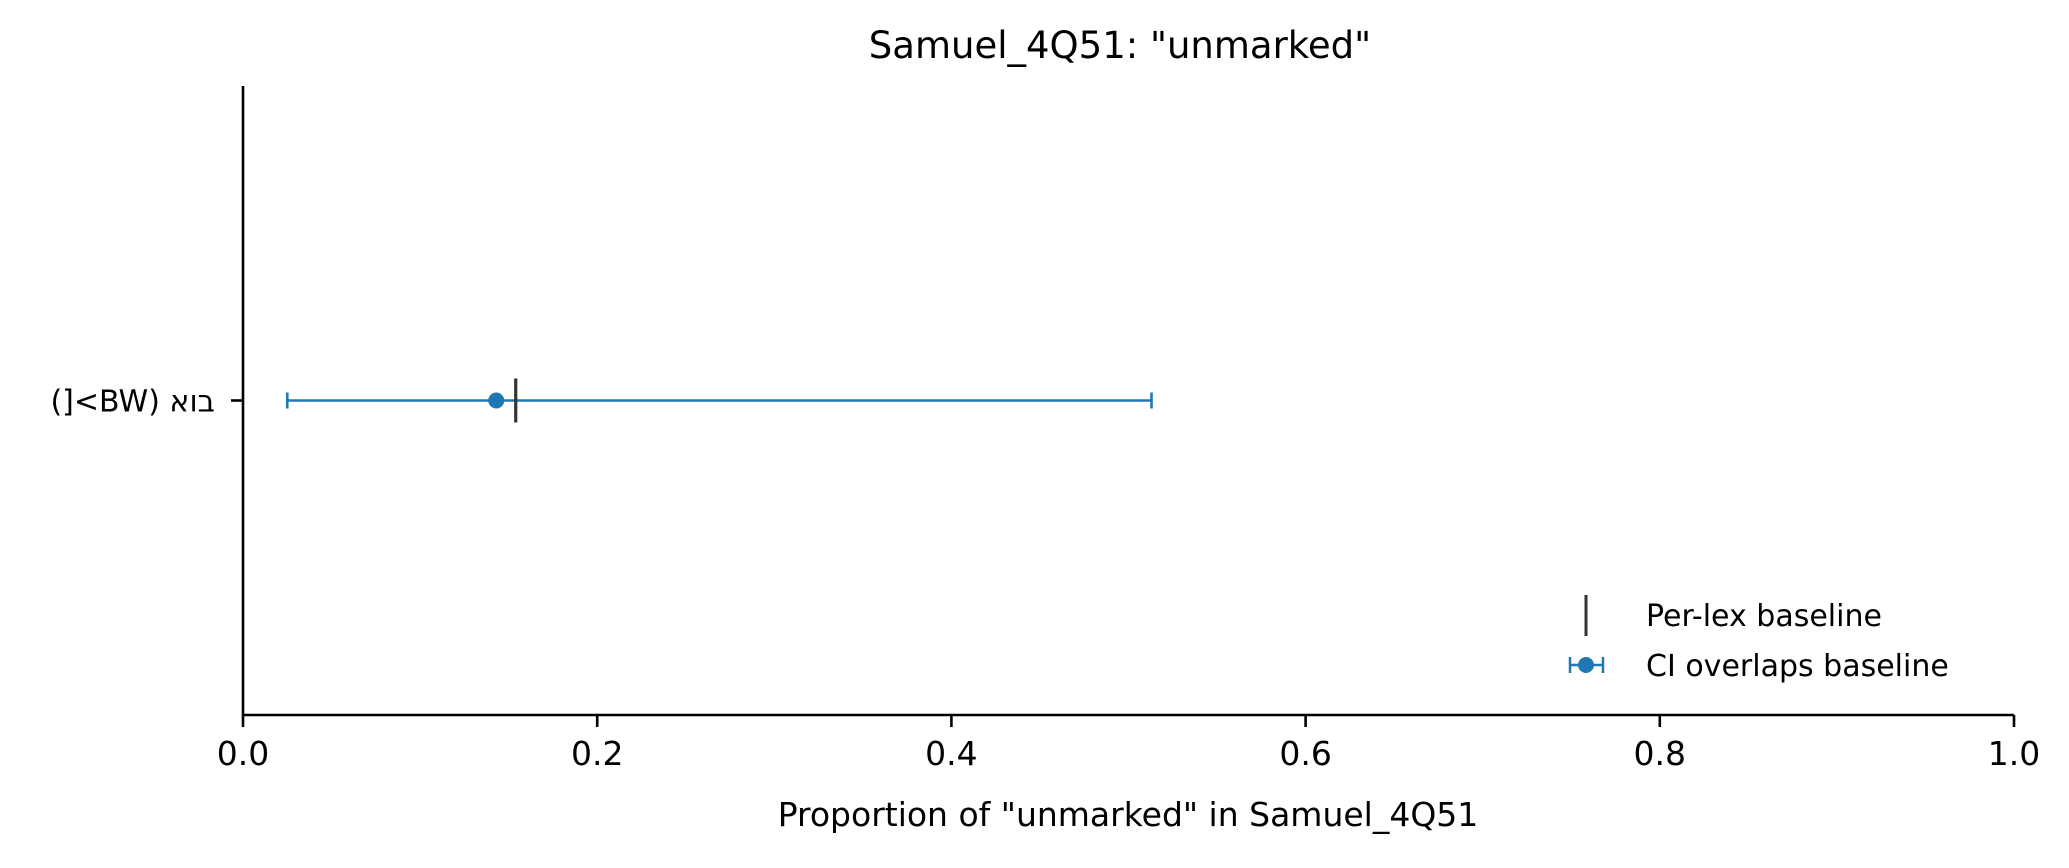 Image resolution: width=2069 pixels, height=868 pixels. What do you see at coordinates (1660, 753) in the screenshot?
I see `x-tick-label: 0.8` at bounding box center [1660, 753].